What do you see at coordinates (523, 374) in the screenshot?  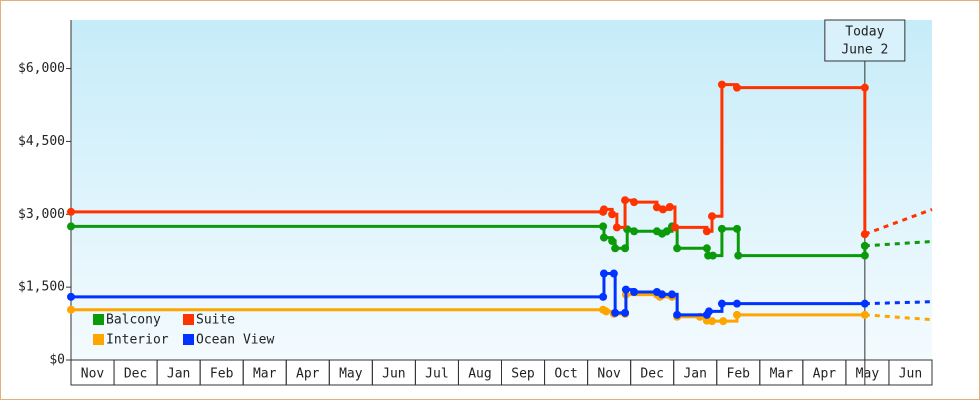 I see `x-tick-label: Sep` at bounding box center [523, 374].